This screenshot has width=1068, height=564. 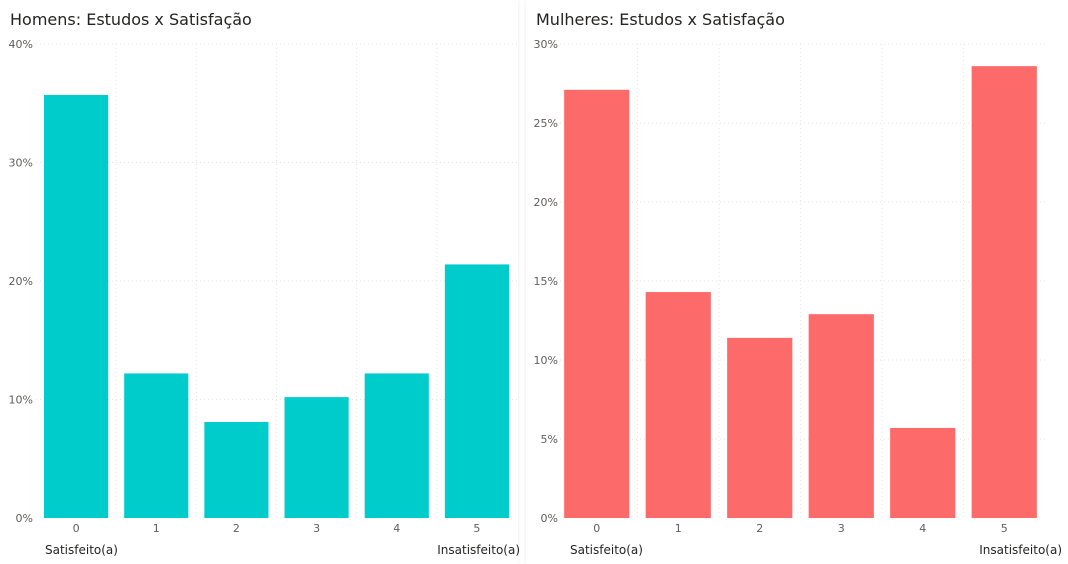 I want to click on chart-title: Mulheres: Estudos x Satisfação, so click(x=660, y=19).